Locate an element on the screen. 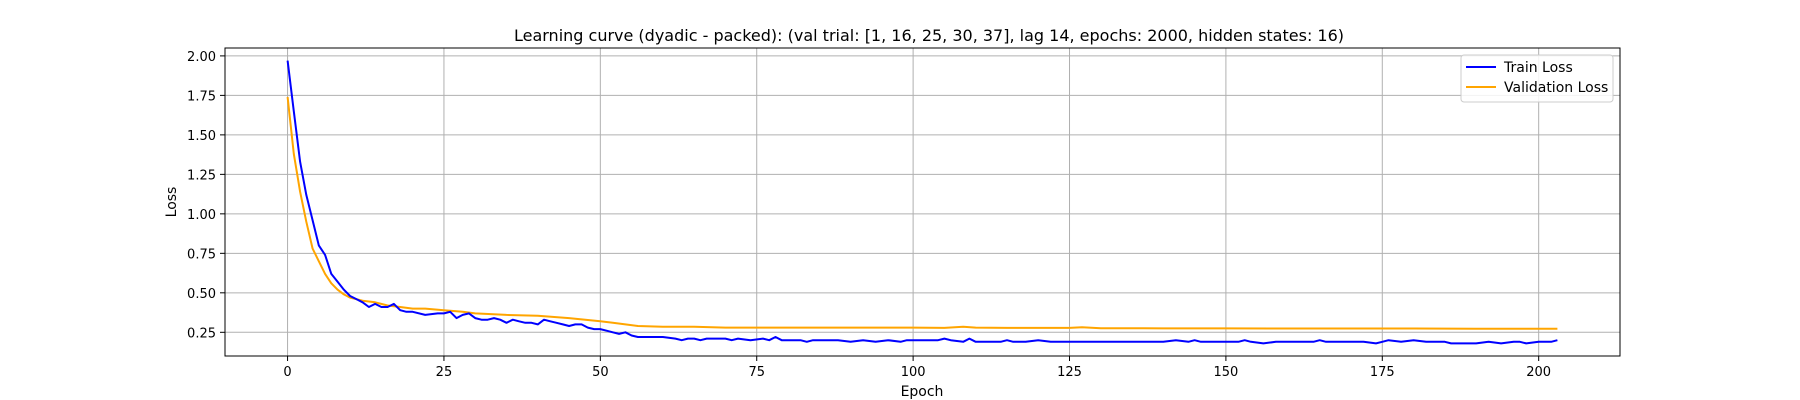 This screenshot has height=400, width=1800. y-tick-label: 0.75 is located at coordinates (201, 254).